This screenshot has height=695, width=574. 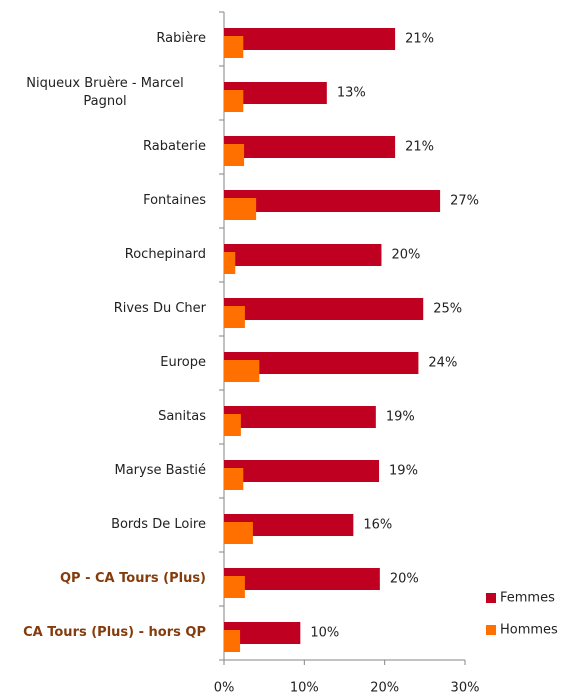 I want to click on category-label: CA Tours (Plus) - hors QP, so click(x=105, y=633).